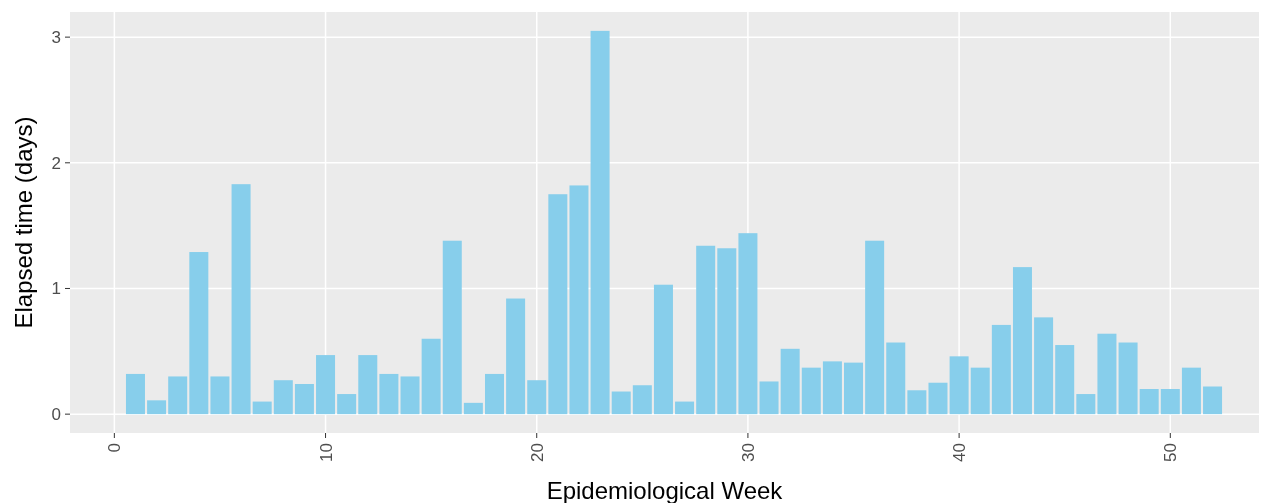  Describe the element at coordinates (115, 448) in the screenshot. I see `x-tick-label: 0` at that location.